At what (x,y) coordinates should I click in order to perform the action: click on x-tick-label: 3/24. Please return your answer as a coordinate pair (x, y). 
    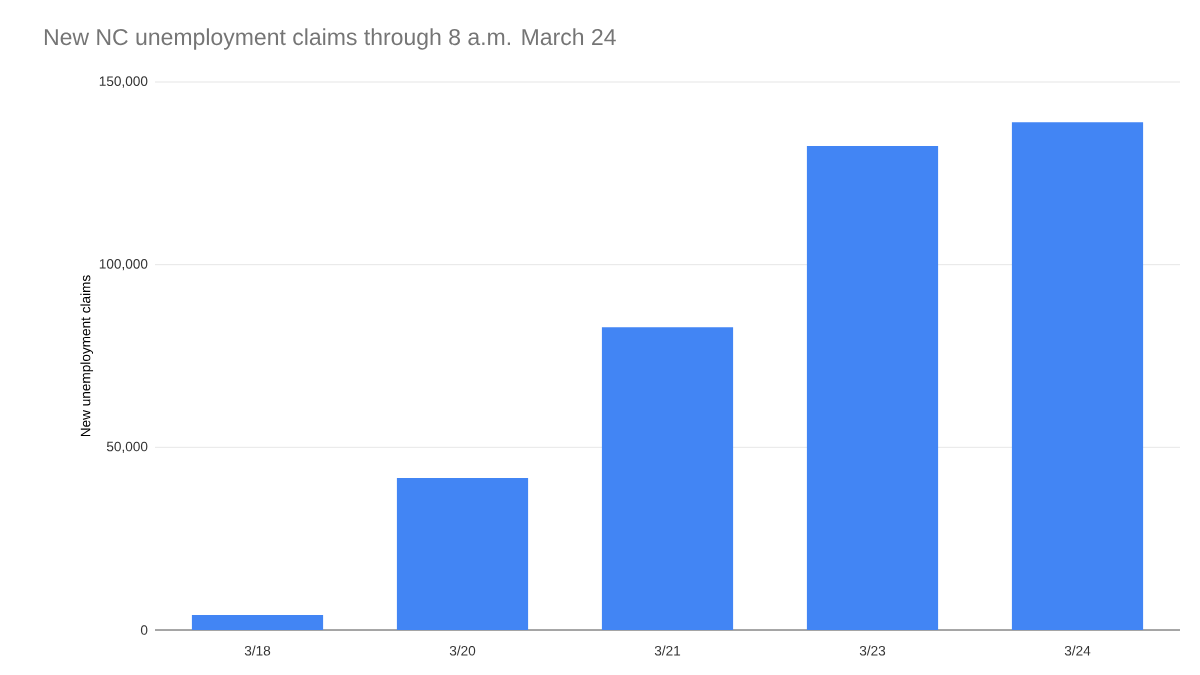
    Looking at the image, I should click on (1077, 650).